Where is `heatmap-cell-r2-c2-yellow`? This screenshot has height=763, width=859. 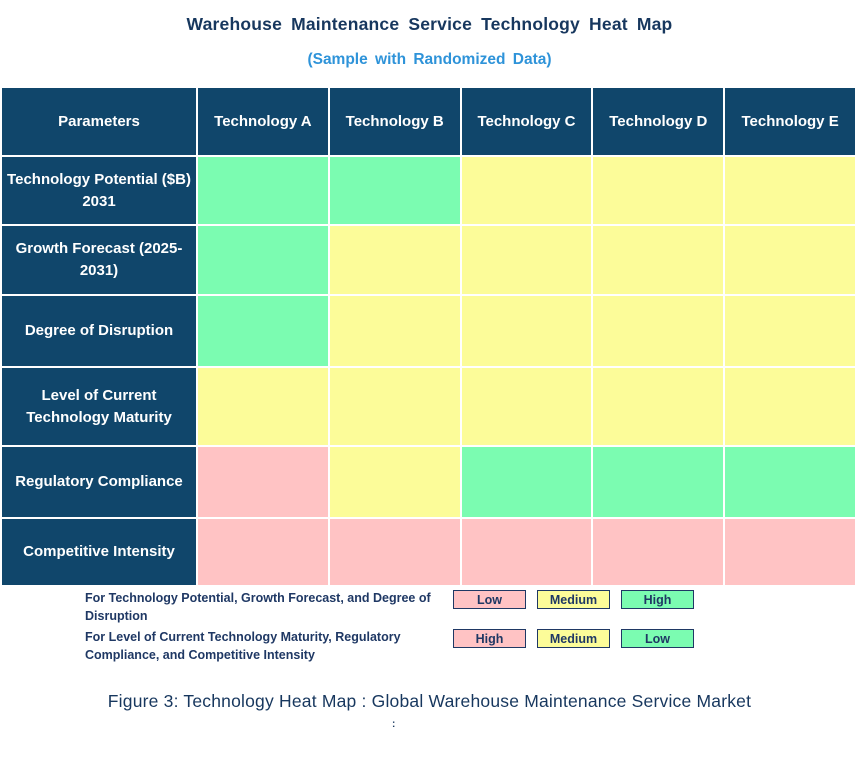 heatmap-cell-r2-c2-yellow is located at coordinates (394, 260).